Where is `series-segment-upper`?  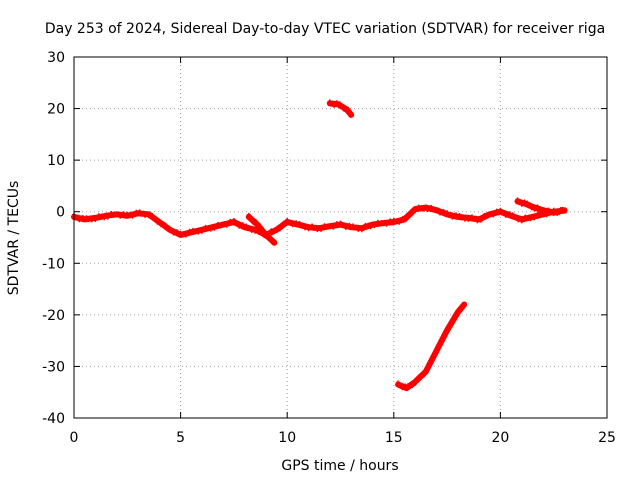
series-segment-upper is located at coordinates (340, 108).